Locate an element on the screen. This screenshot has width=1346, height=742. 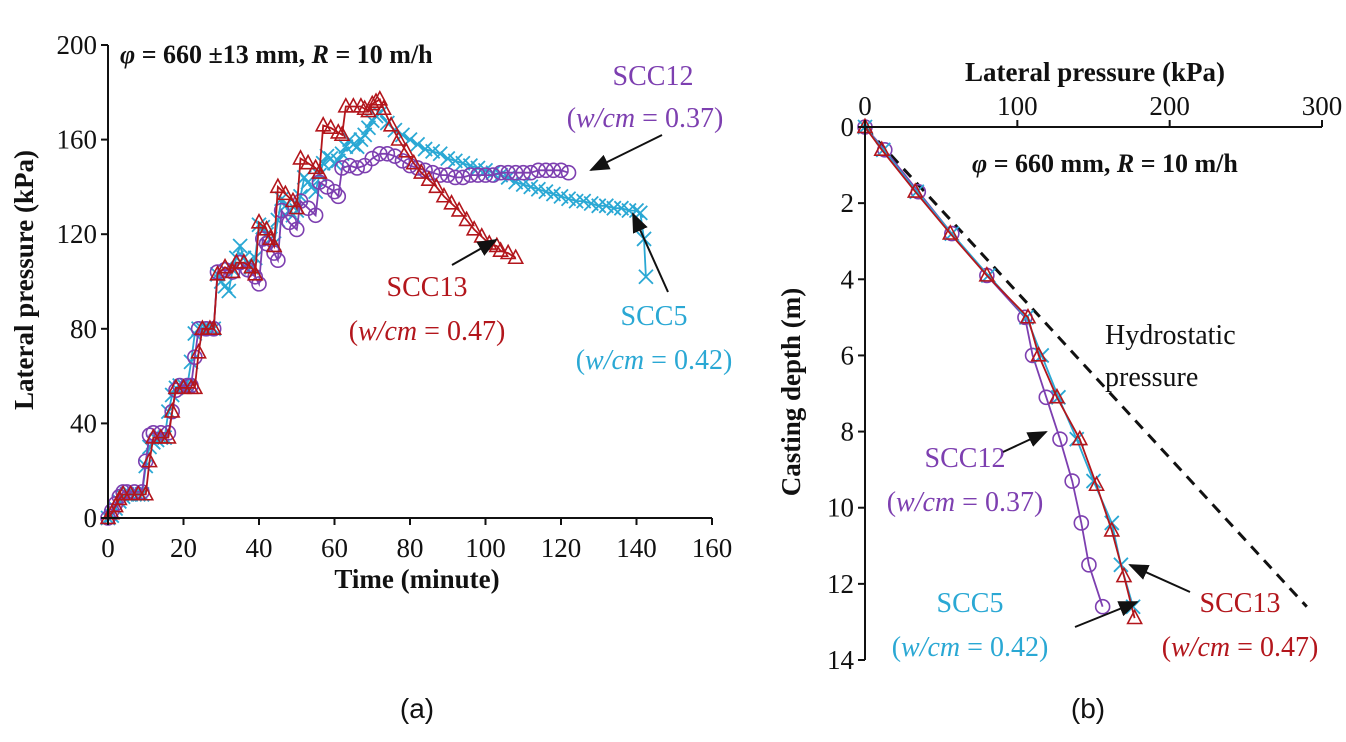
hydrostatic-label-line1: Hydrostatic is located at coordinates (1170, 335).